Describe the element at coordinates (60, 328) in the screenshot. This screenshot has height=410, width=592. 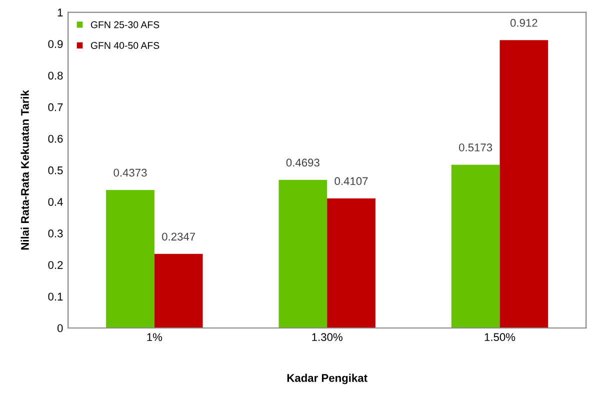
I see `y-tick-label: 0` at that location.